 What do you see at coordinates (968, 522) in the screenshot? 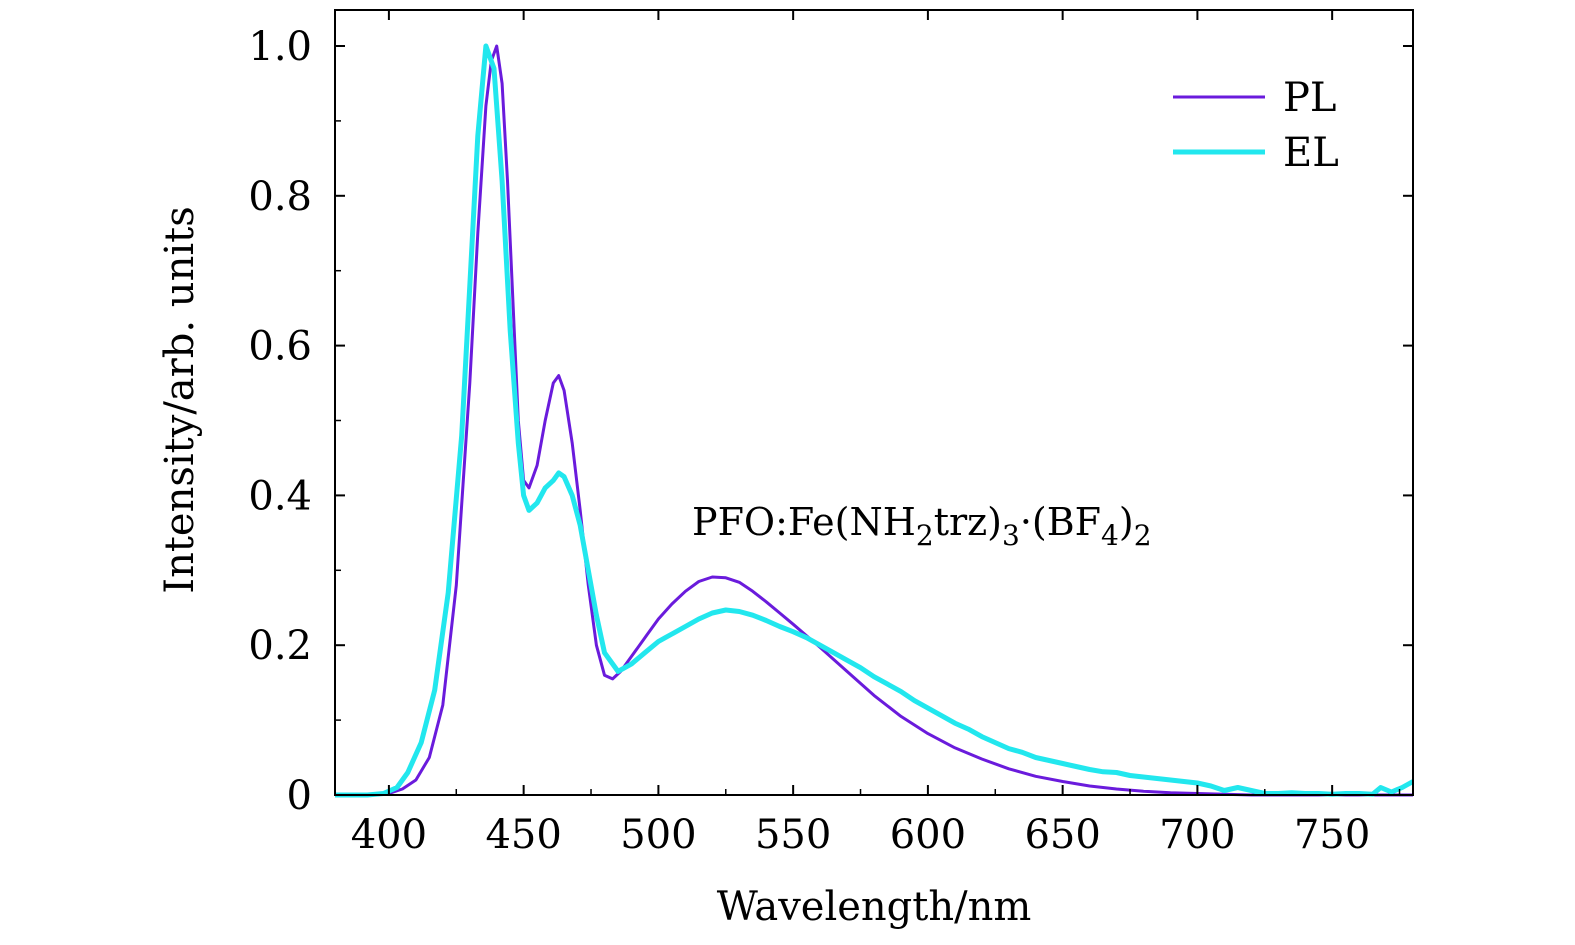
I see `annotation-part: trz)` at bounding box center [968, 522].